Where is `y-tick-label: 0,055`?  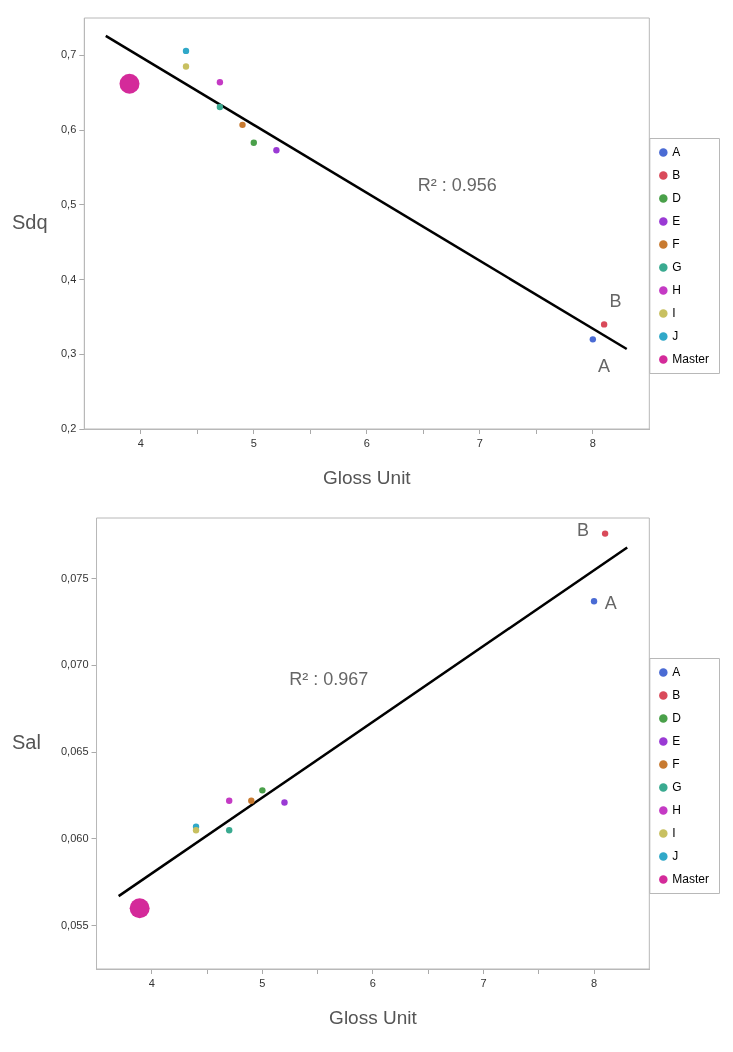
y-tick-label: 0,055 is located at coordinates (75, 924).